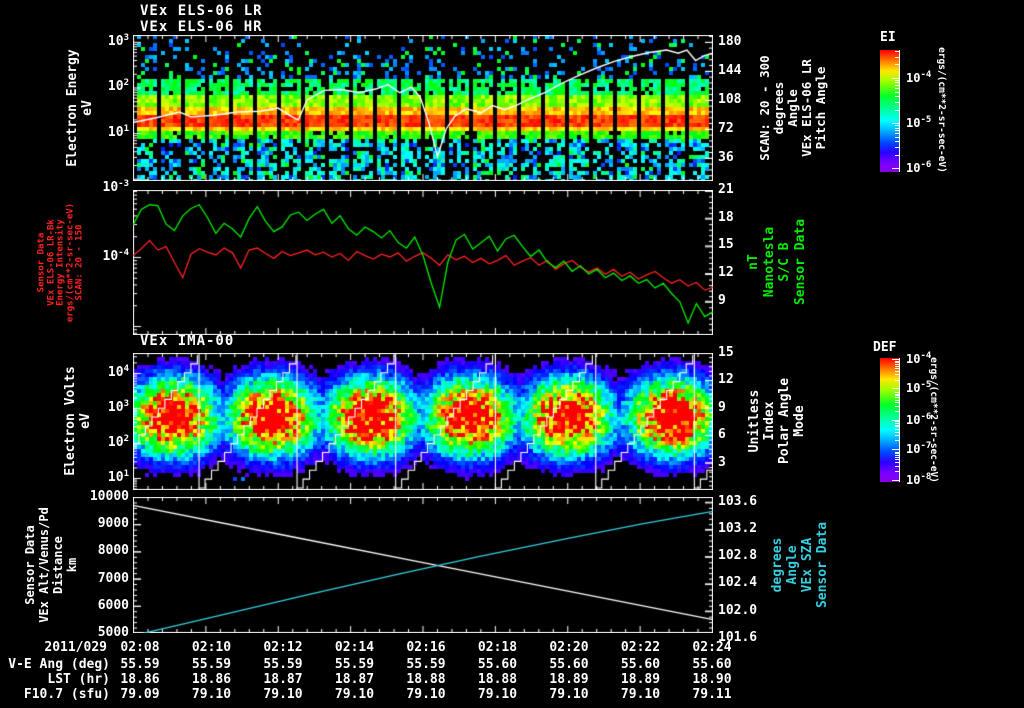  What do you see at coordinates (113, 632) in the screenshot?
I see `axis-tick-label: 5000` at bounding box center [113, 632].